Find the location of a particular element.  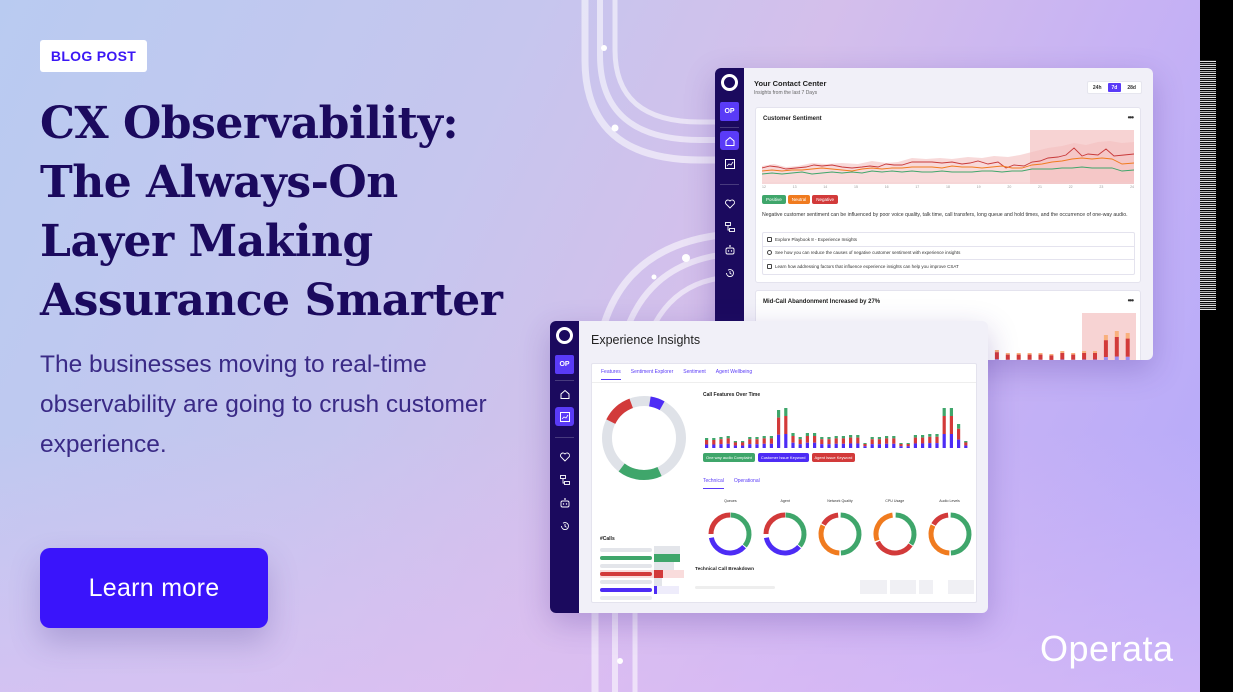

sentiment-legend: Positive Neutral Negative is located at coordinates (800, 199).